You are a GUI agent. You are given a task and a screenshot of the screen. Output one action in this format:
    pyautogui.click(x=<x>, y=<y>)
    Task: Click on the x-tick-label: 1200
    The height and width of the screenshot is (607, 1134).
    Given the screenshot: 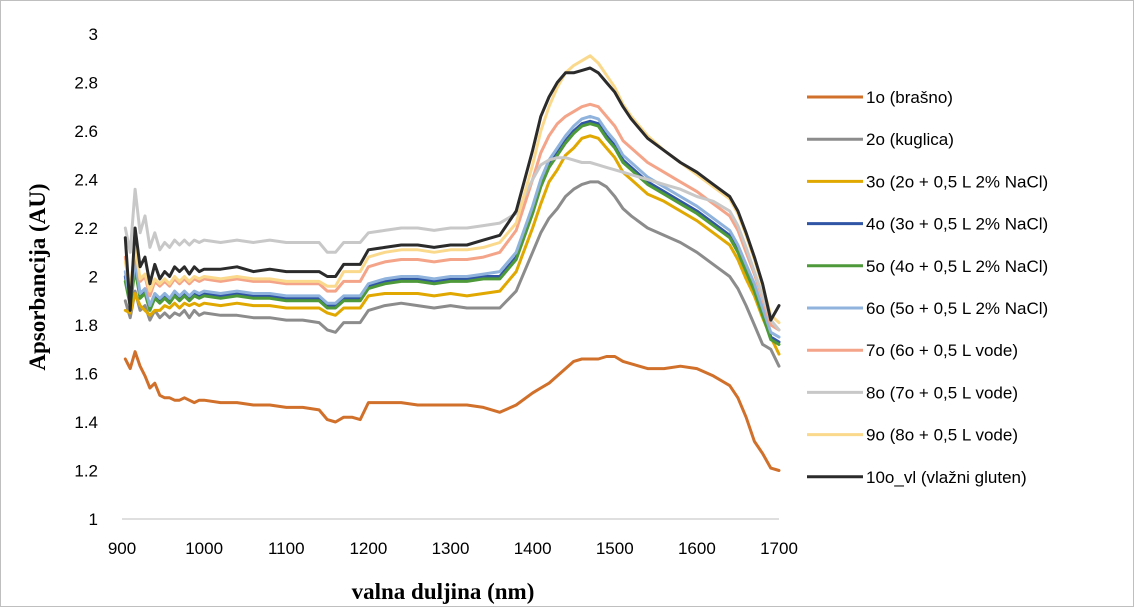 What is the action you would take?
    pyautogui.click(x=368, y=548)
    